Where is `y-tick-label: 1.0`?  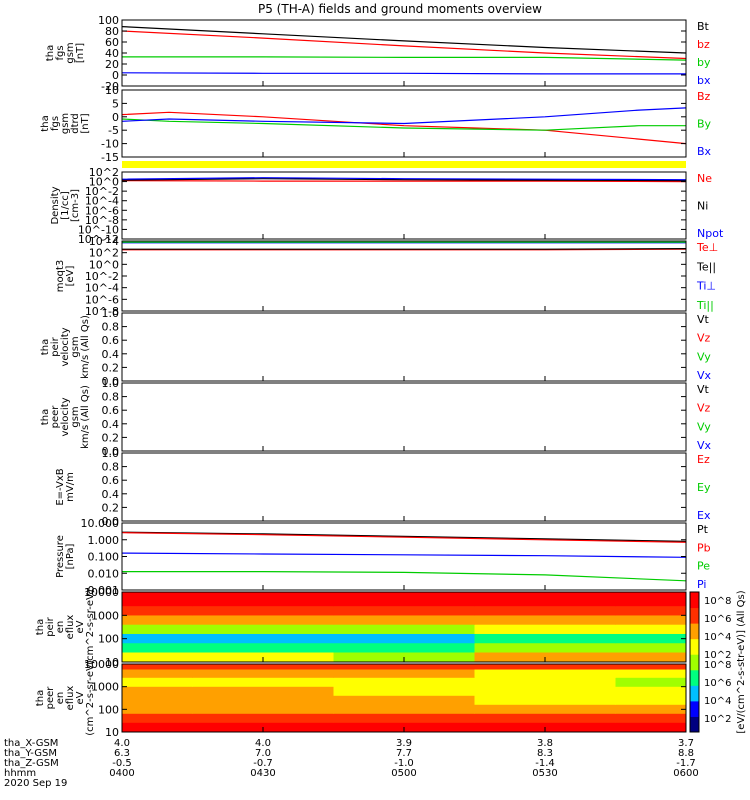 y-tick-label: 1.0 is located at coordinates (111, 313).